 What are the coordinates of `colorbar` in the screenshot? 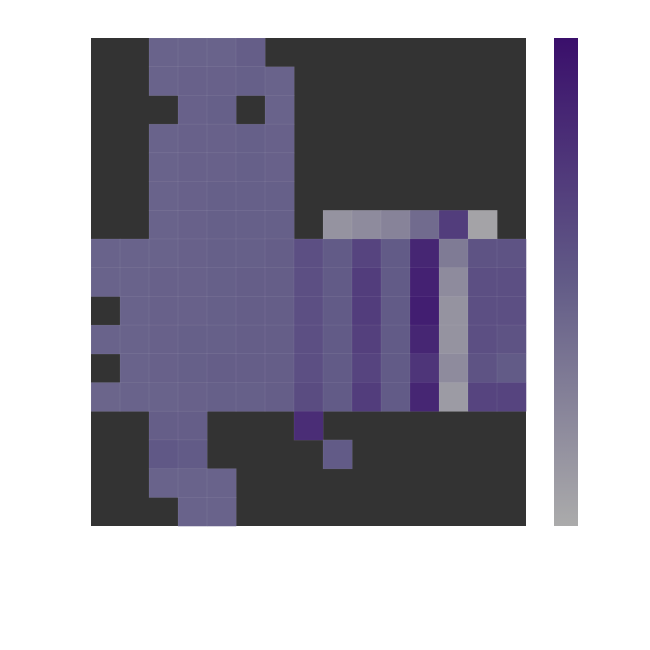 It's located at (566, 282).